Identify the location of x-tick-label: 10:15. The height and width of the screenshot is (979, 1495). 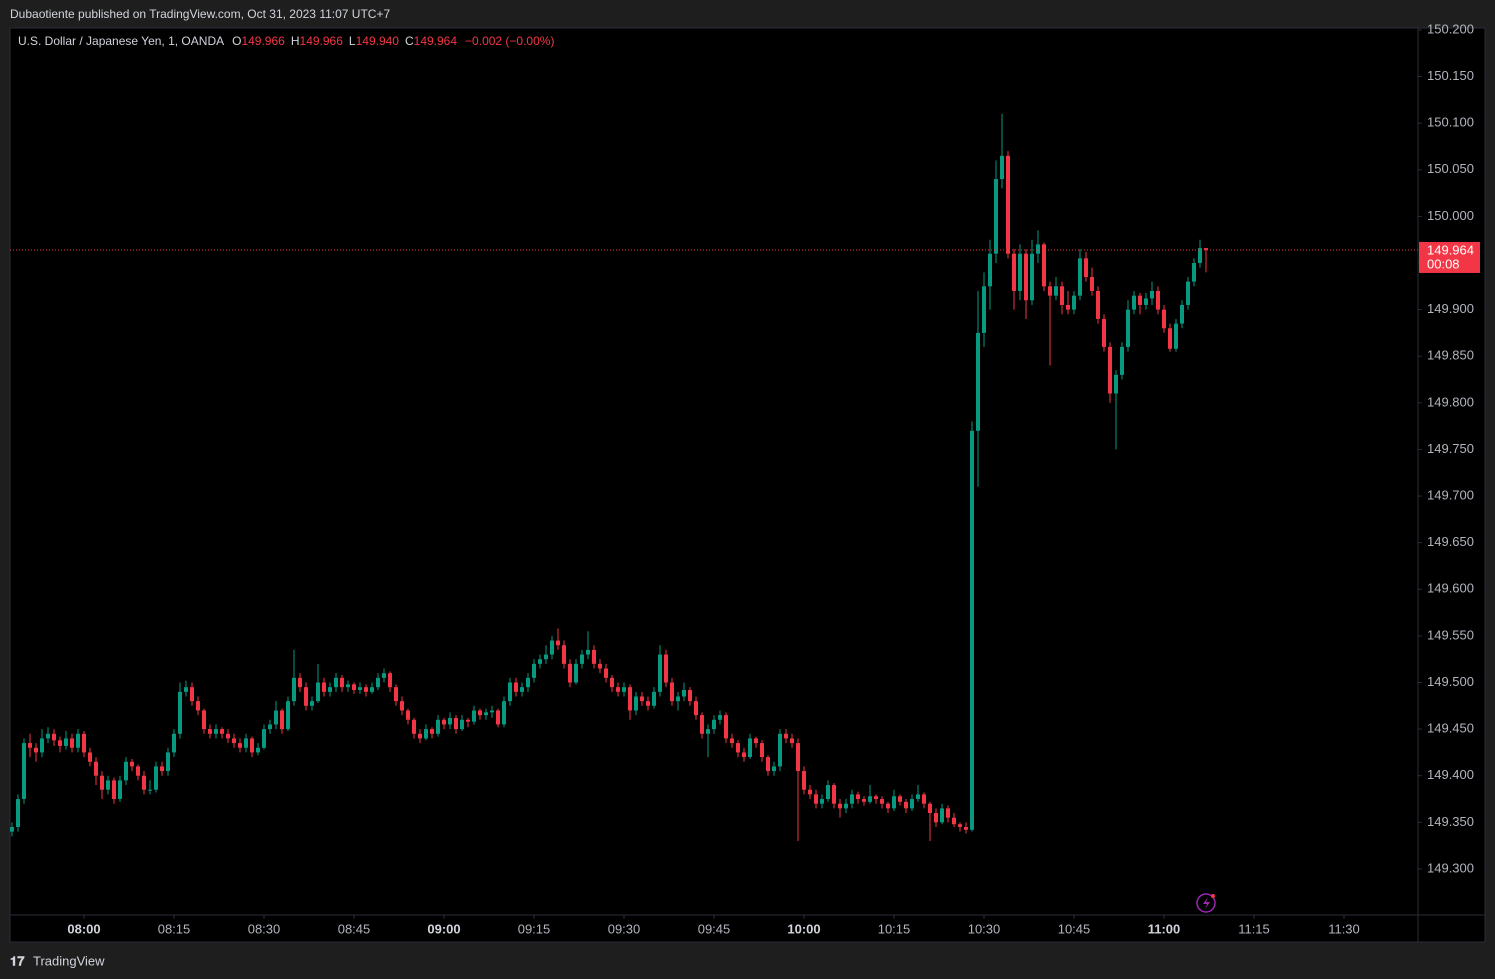
(894, 928).